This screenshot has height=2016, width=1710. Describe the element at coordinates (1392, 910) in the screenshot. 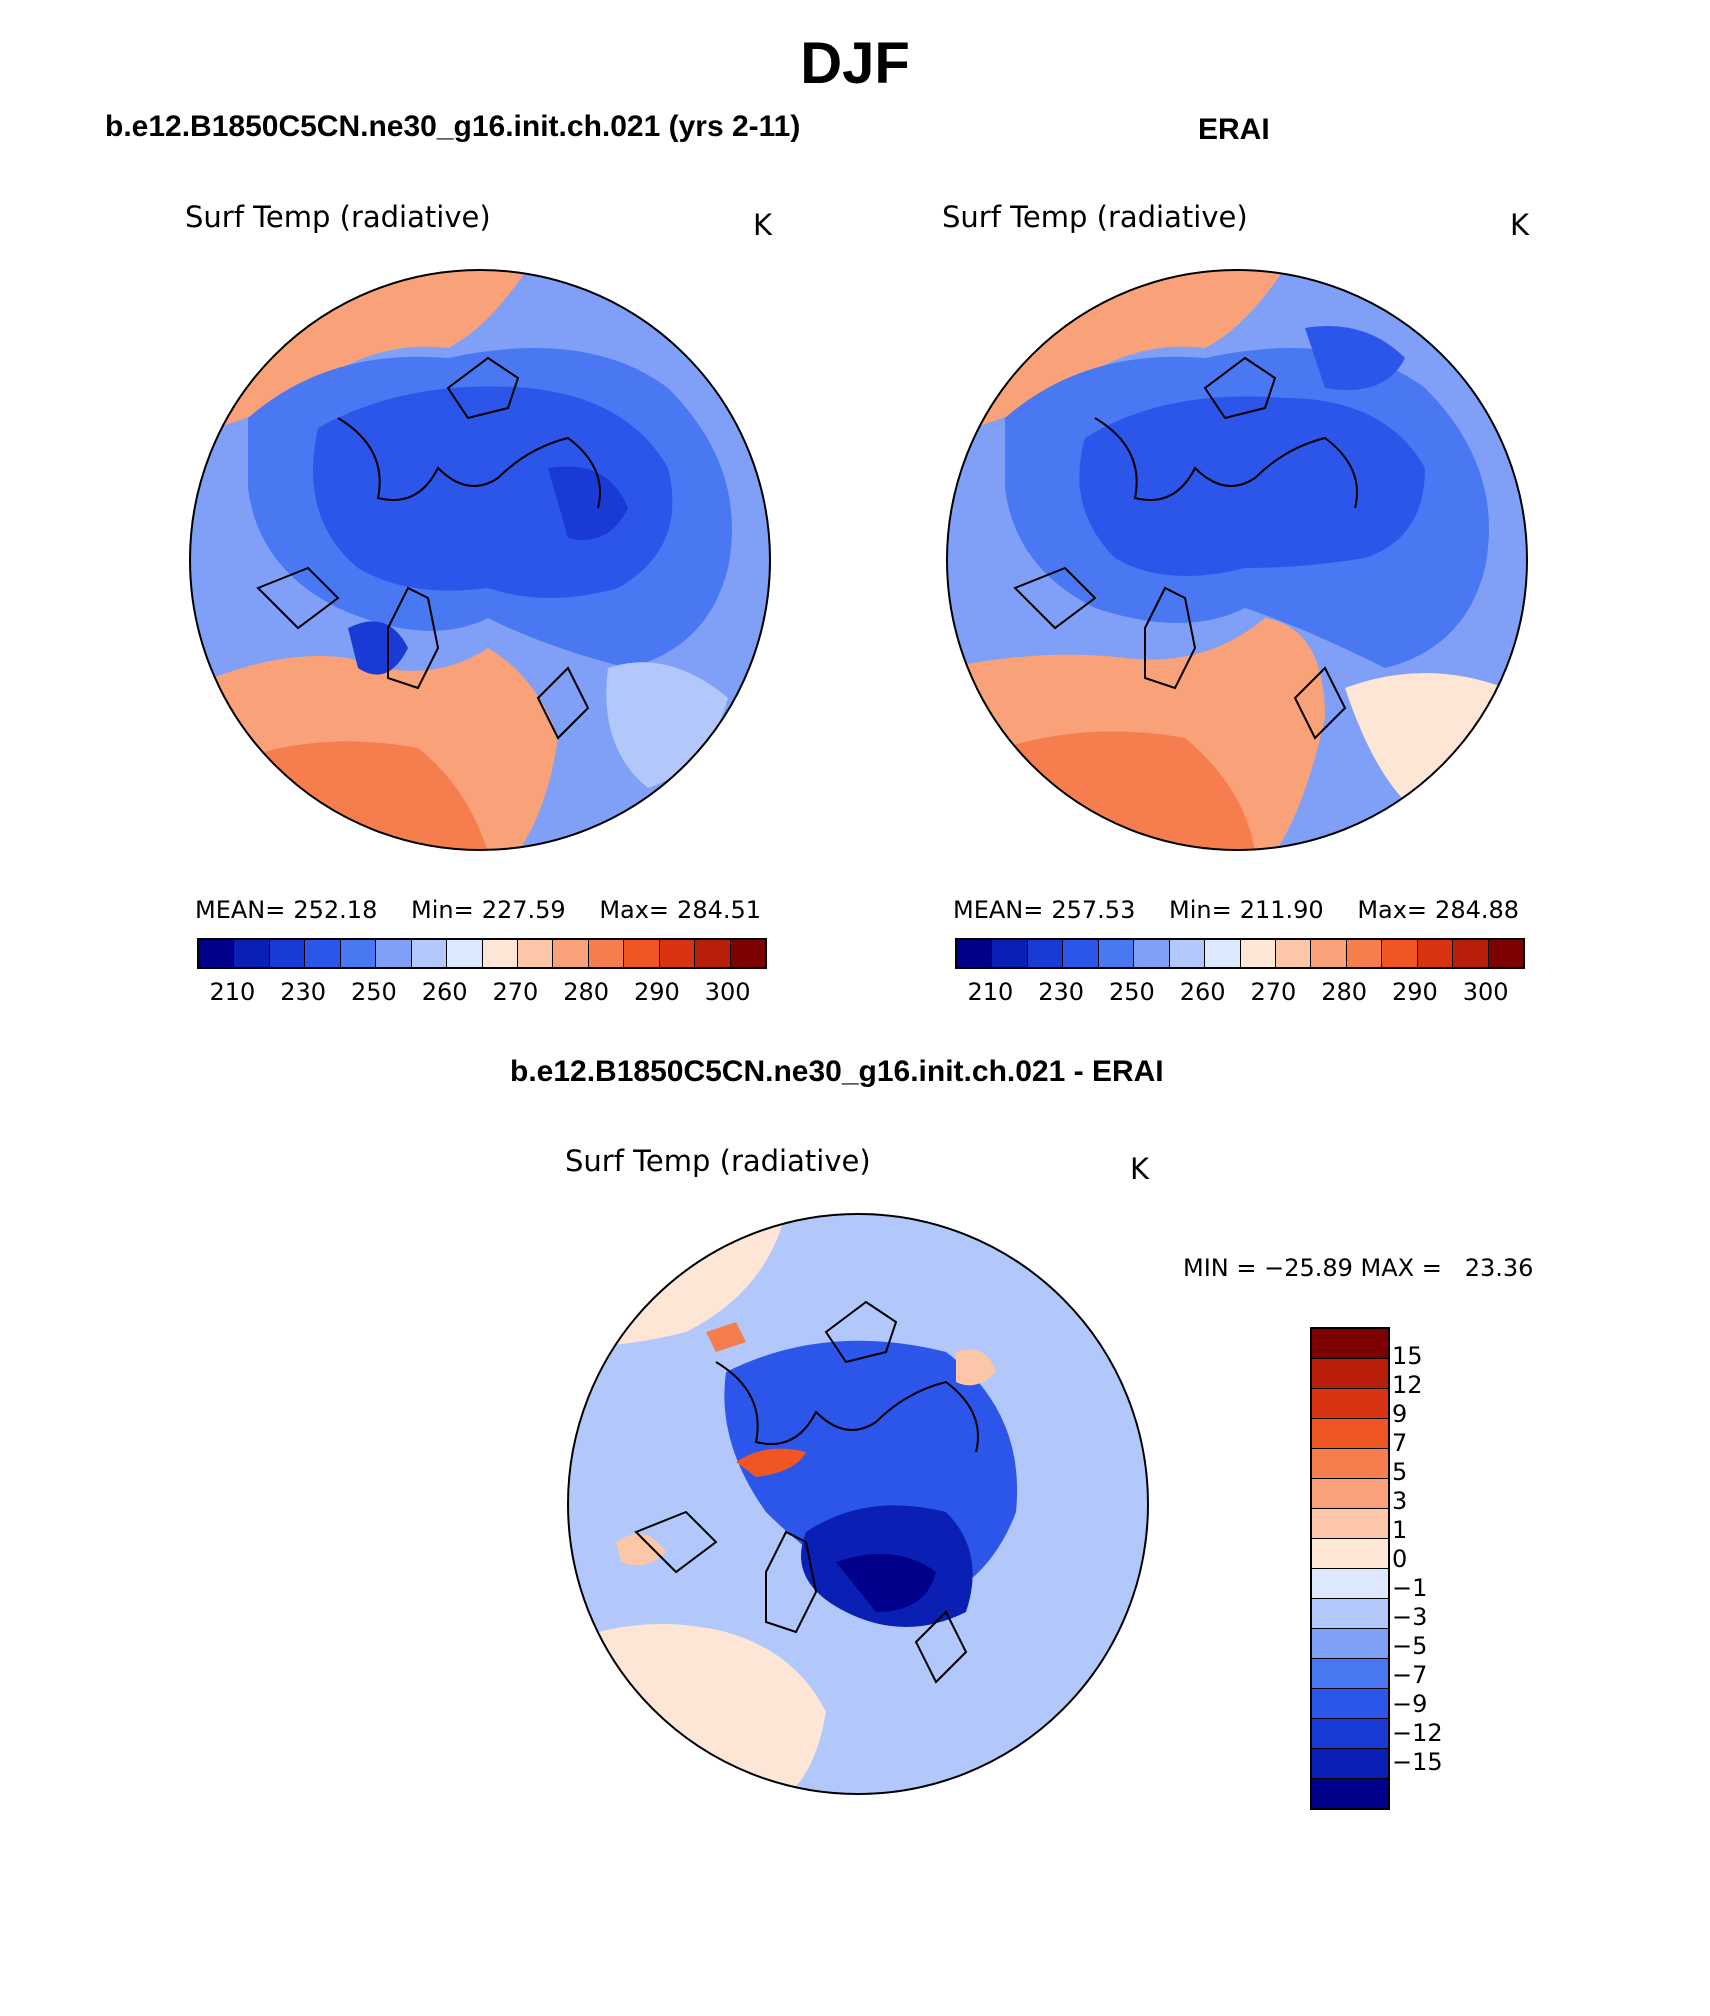

I see `obs-max-label: Max=` at that location.